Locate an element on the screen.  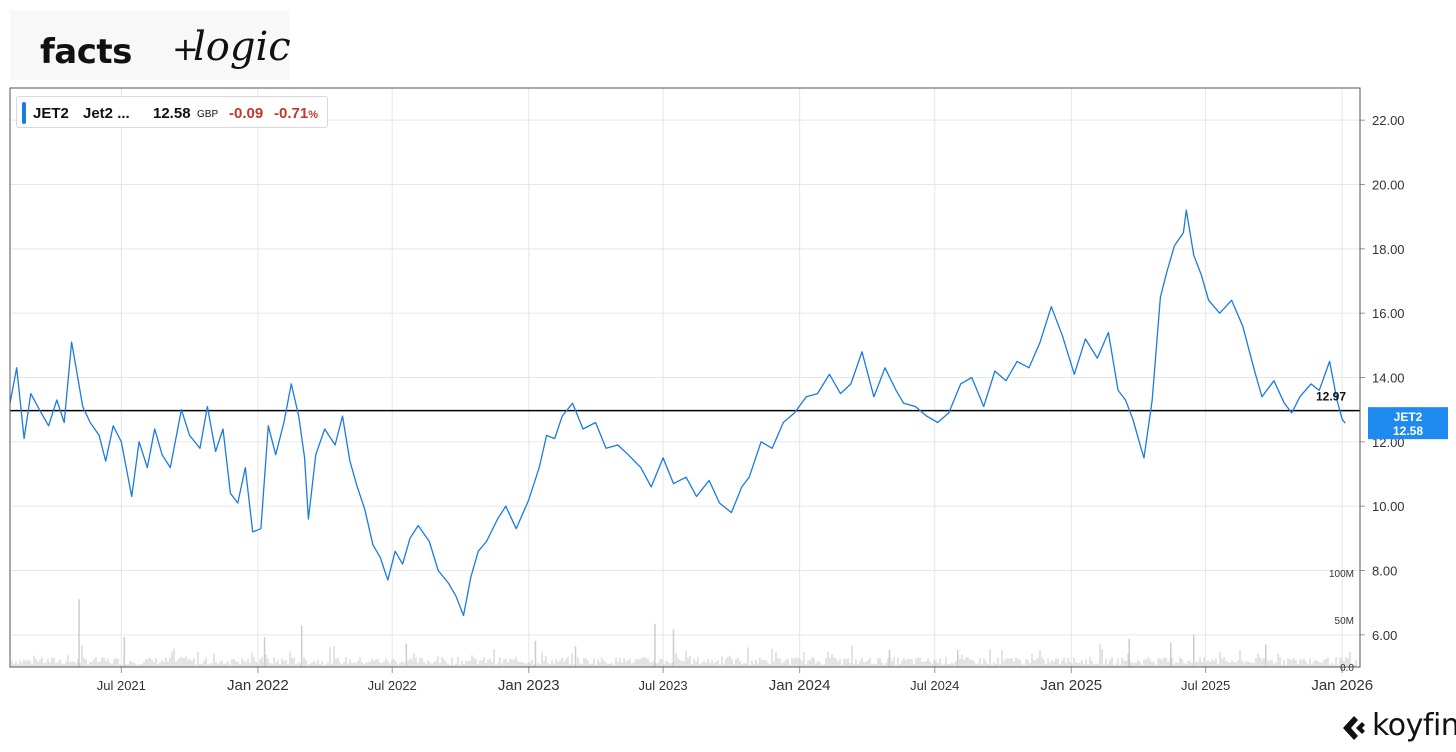
y-tick-label: 14.00 is located at coordinates (1388, 378).